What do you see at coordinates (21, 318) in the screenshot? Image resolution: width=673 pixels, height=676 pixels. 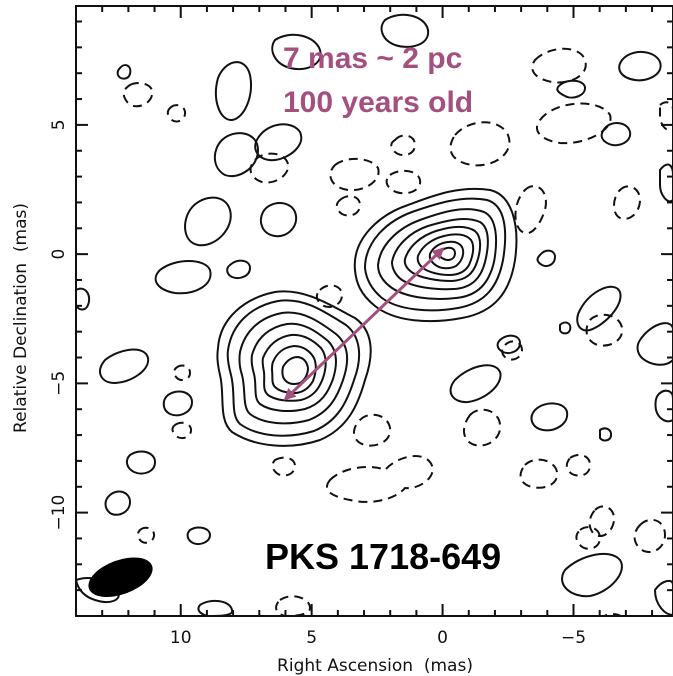 I see `y-axis-title: Relative Declination (mas)` at bounding box center [21, 318].